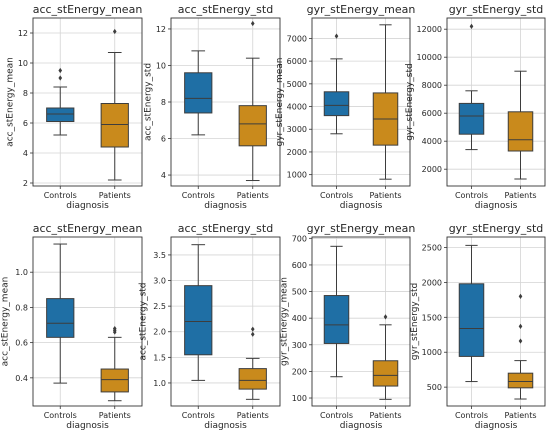  Describe the element at coordinates (299, 265) in the screenshot. I see `y-tick-label: 600` at that location.